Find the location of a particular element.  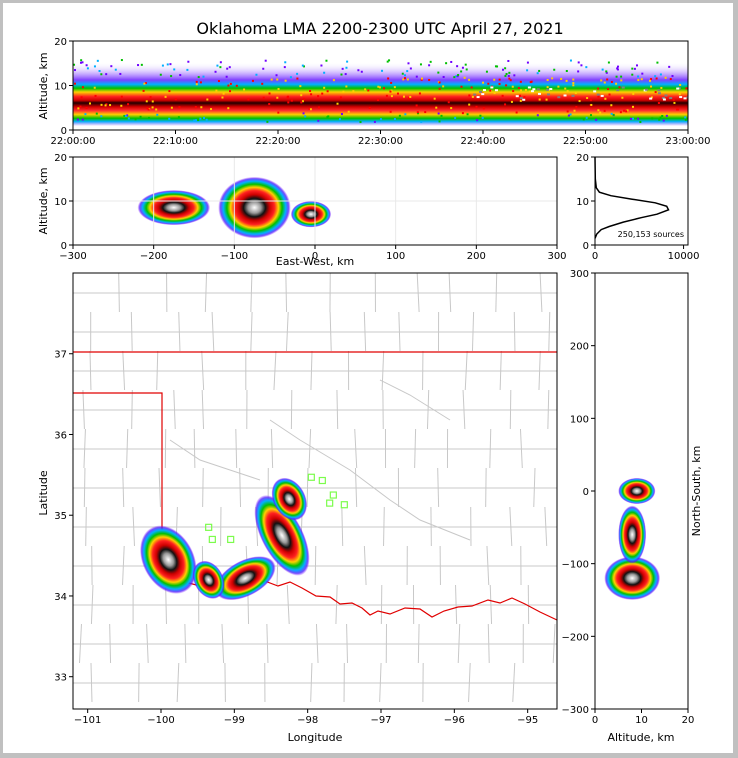

time-altitude-xtick-label: 22:00:00 is located at coordinates (73, 141).